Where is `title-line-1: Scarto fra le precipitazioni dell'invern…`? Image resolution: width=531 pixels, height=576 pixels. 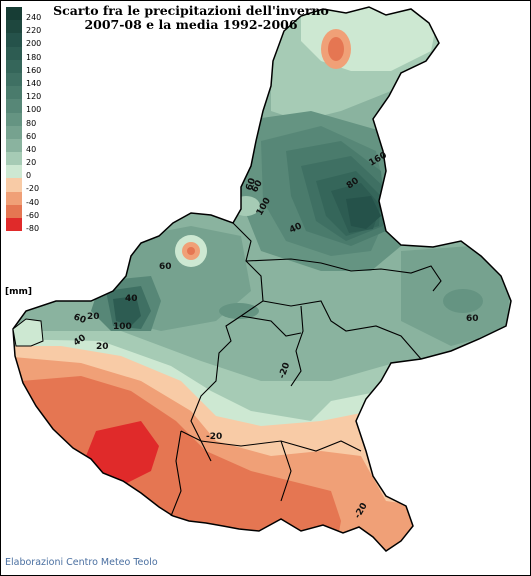
title-line-1: Scarto fra le precipitazioni dell'invern… is located at coordinates (191, 10).